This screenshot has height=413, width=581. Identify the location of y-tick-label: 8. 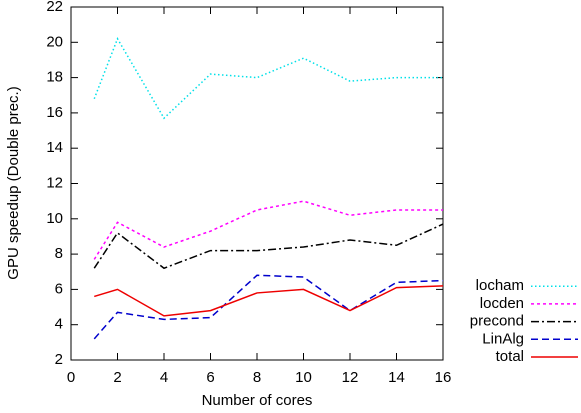
(59, 253).